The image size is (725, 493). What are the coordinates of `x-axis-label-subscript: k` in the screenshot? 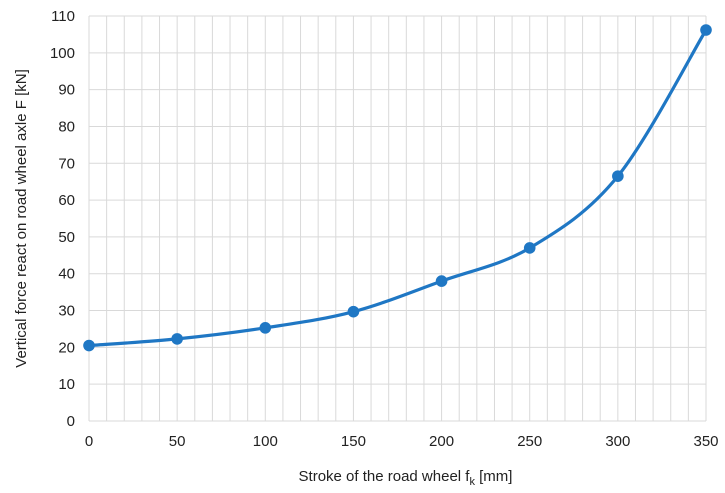 It's located at (472, 482).